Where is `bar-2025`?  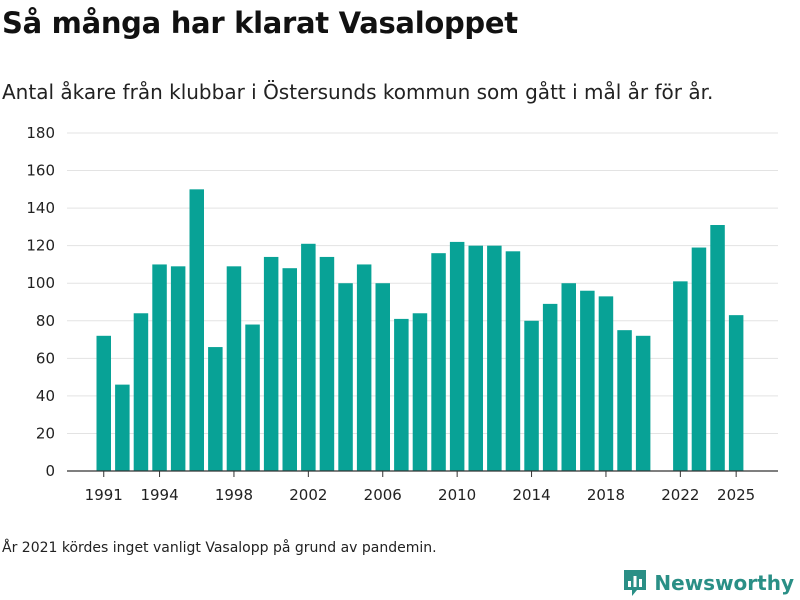 bar-2025 is located at coordinates (736, 393).